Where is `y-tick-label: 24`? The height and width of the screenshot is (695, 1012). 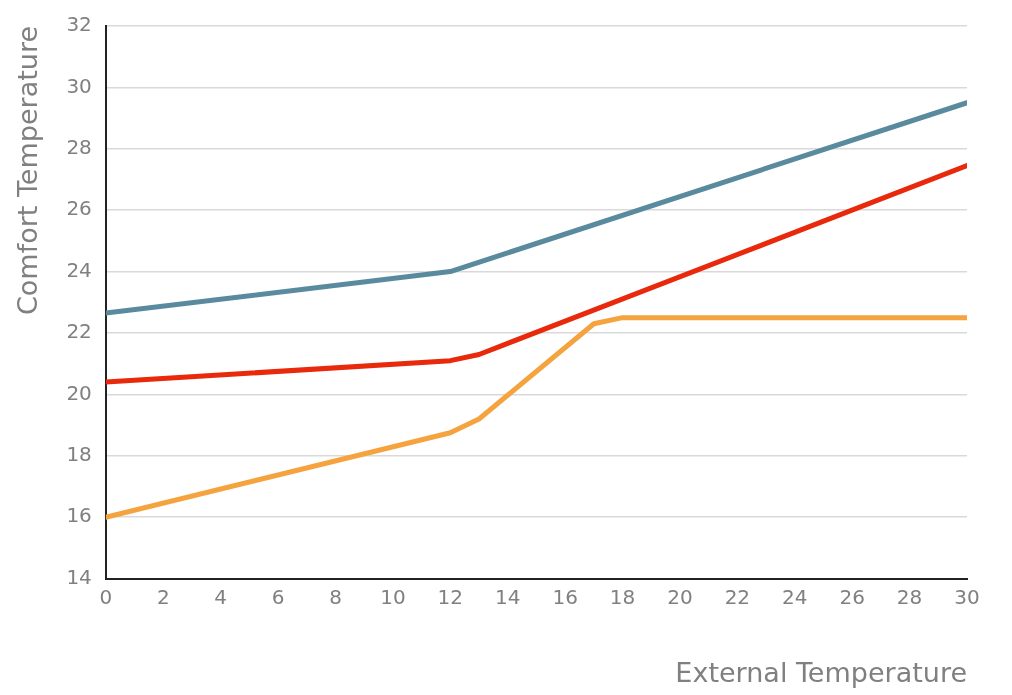
y-tick-label: 24 is located at coordinates (79, 269).